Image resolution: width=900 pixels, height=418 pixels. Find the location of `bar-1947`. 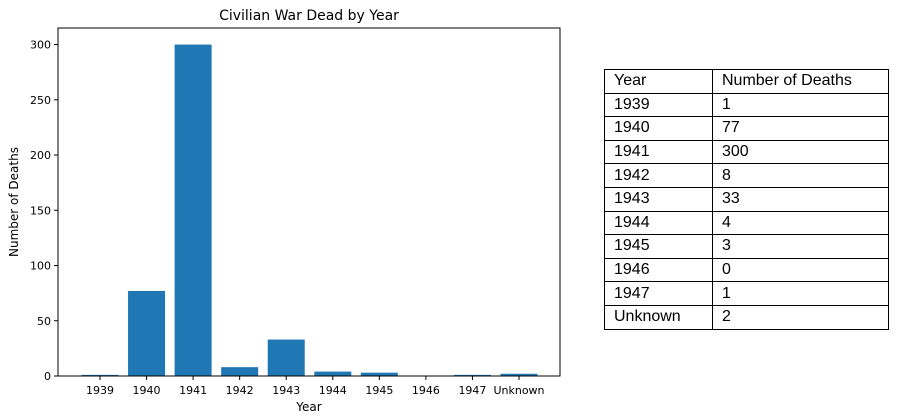

bar-1947 is located at coordinates (472, 375).